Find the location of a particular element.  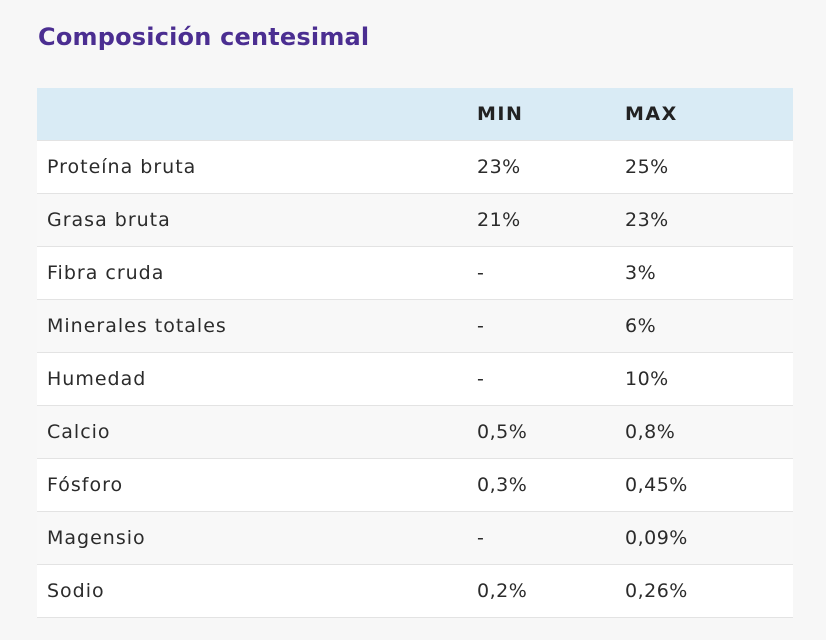

row-nutrient-name: Sodio is located at coordinates (76, 590).